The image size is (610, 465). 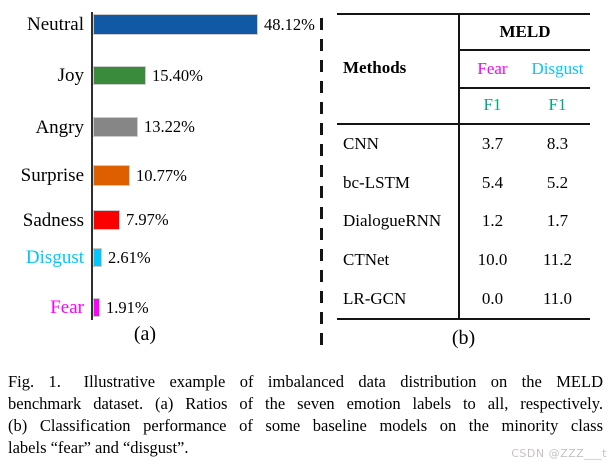 What do you see at coordinates (492, 144) in the screenshot?
I see `fear-f1-cell: 3.7` at bounding box center [492, 144].